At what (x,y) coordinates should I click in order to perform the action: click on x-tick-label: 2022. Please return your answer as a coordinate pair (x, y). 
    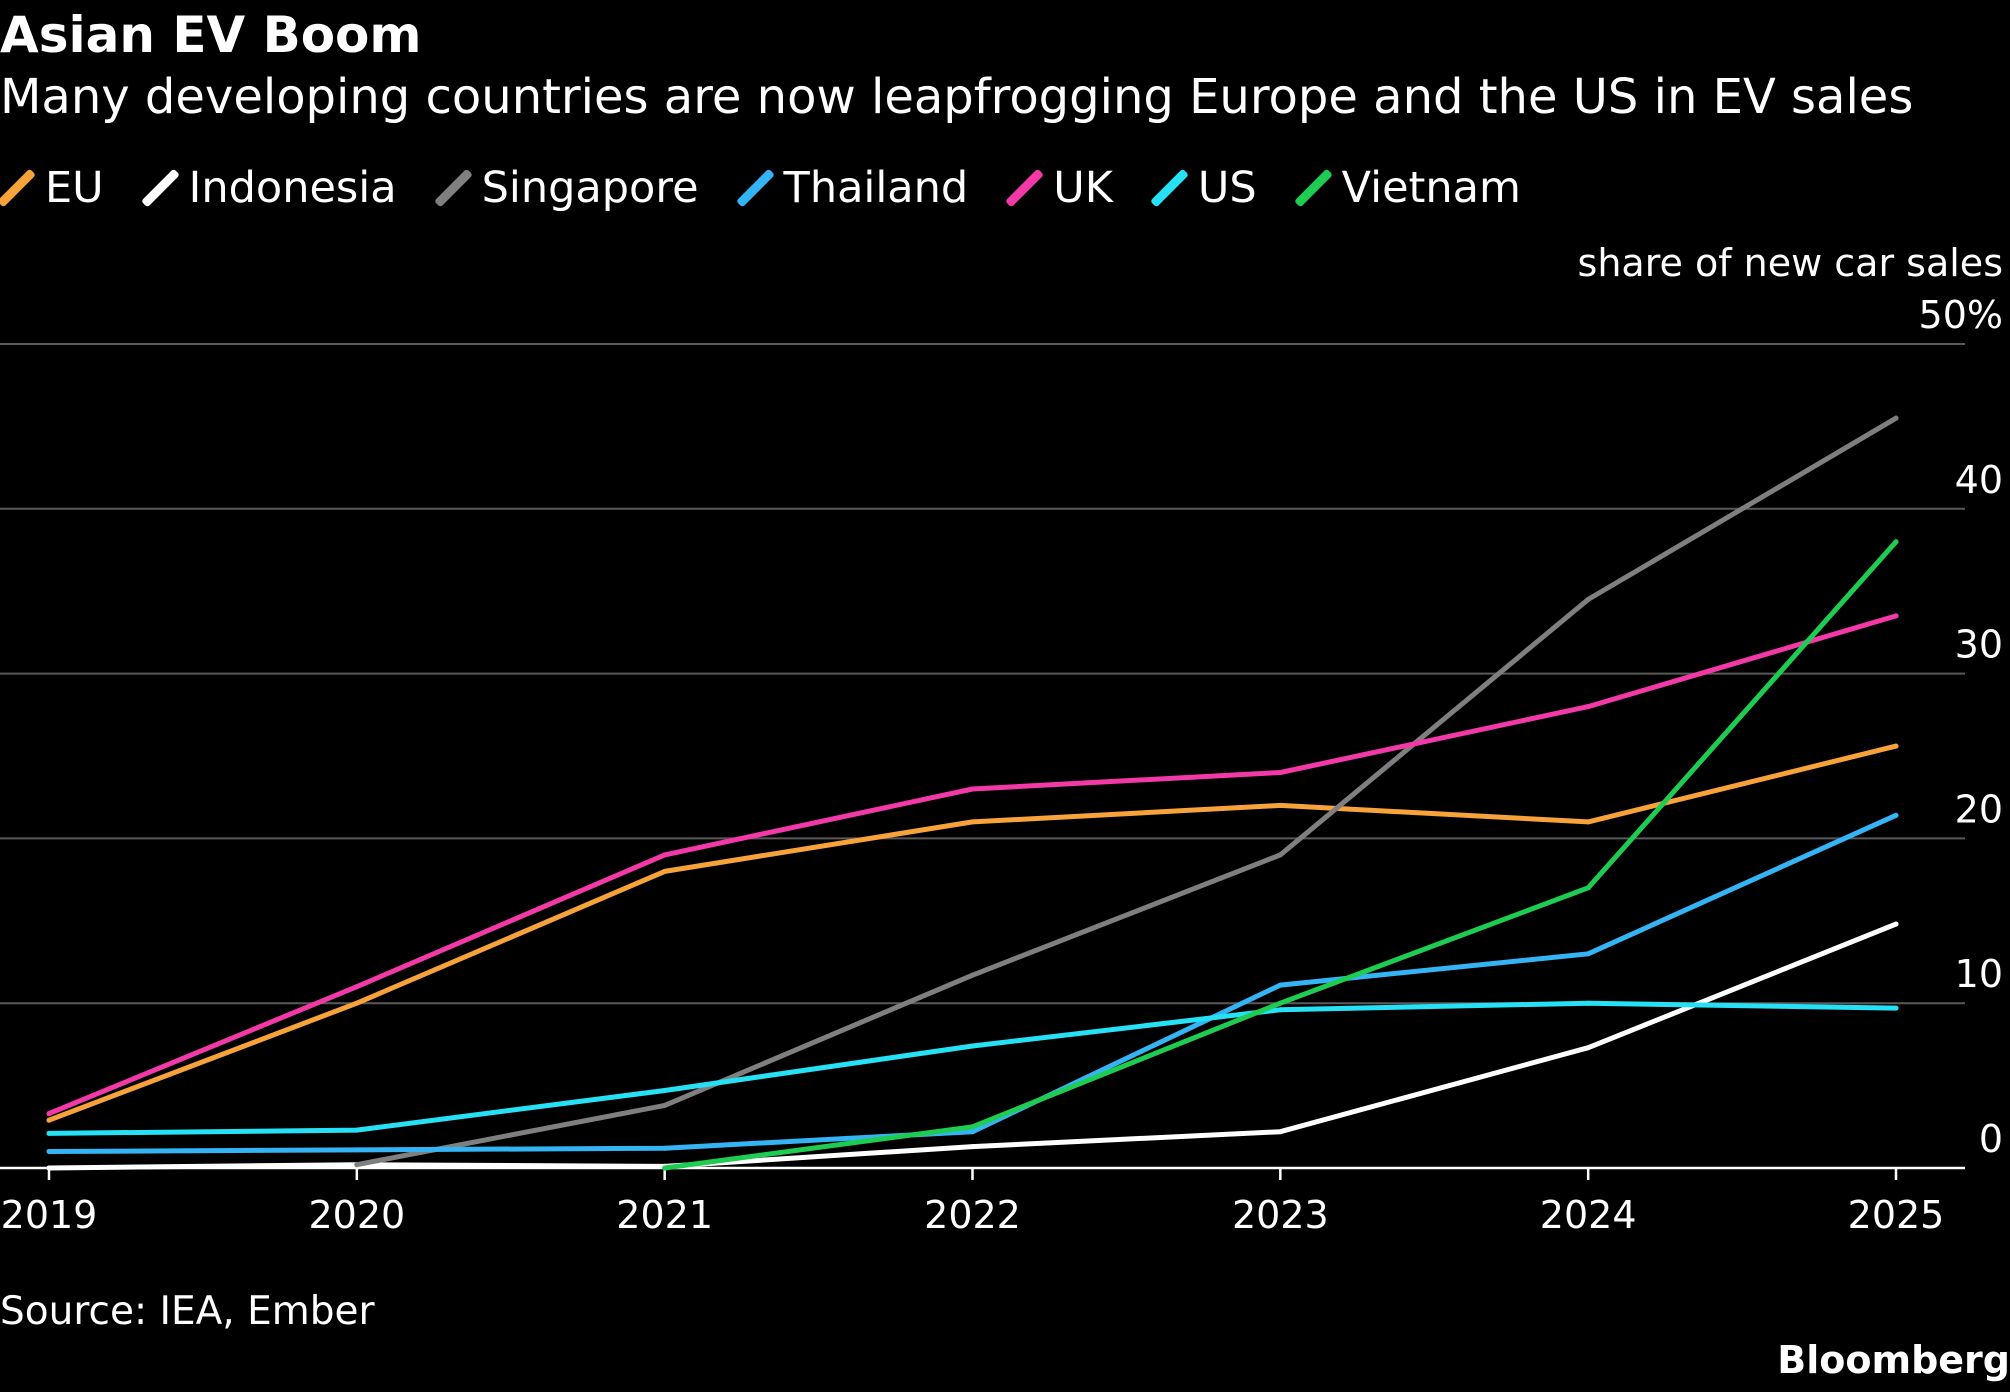
    Looking at the image, I should click on (972, 1215).